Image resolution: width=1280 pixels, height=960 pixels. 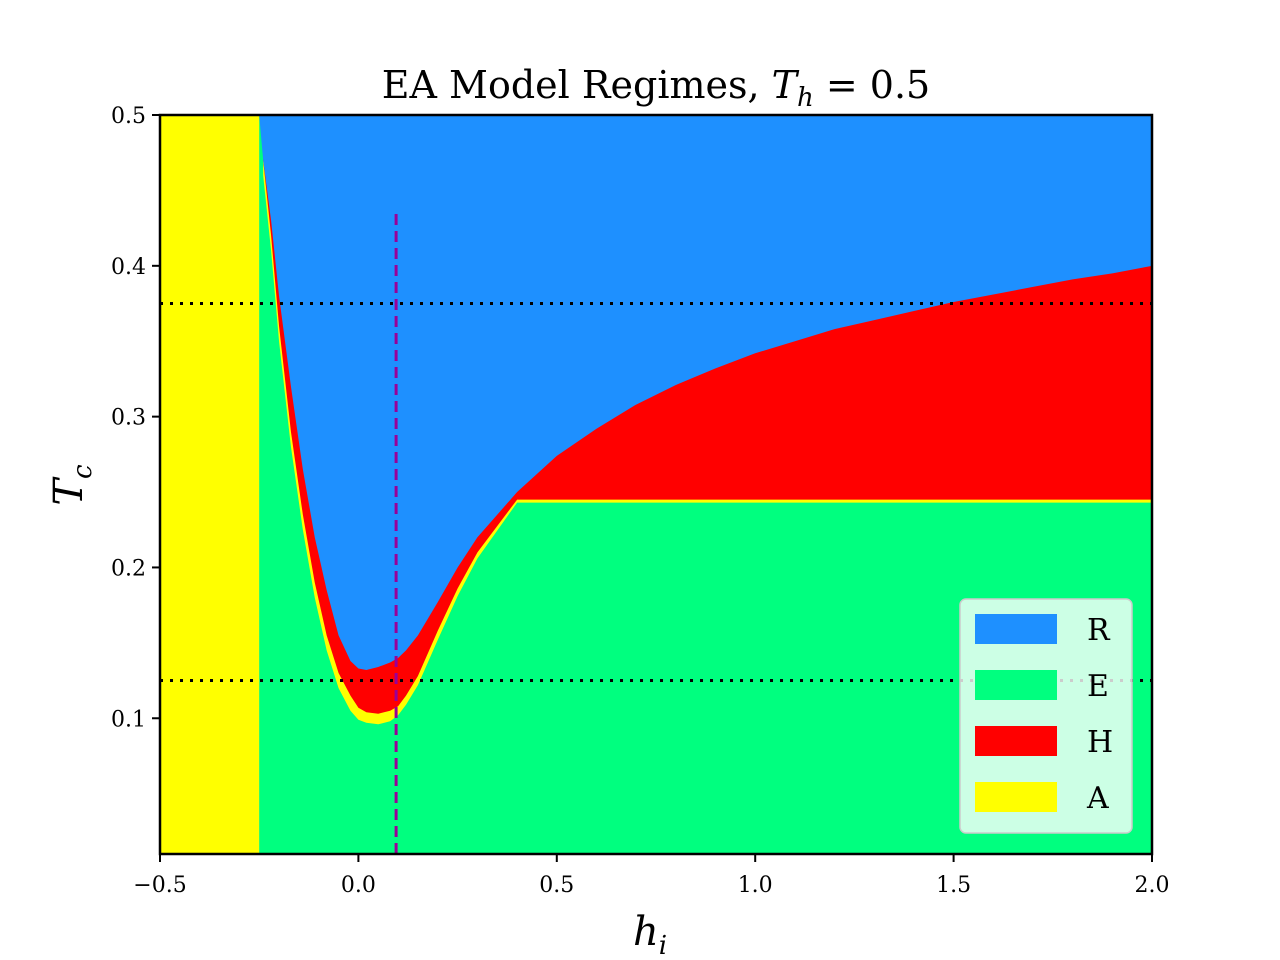 What do you see at coordinates (577, 85) in the screenshot?
I see `chart-title-prefix: EA Model Regimes,` at bounding box center [577, 85].